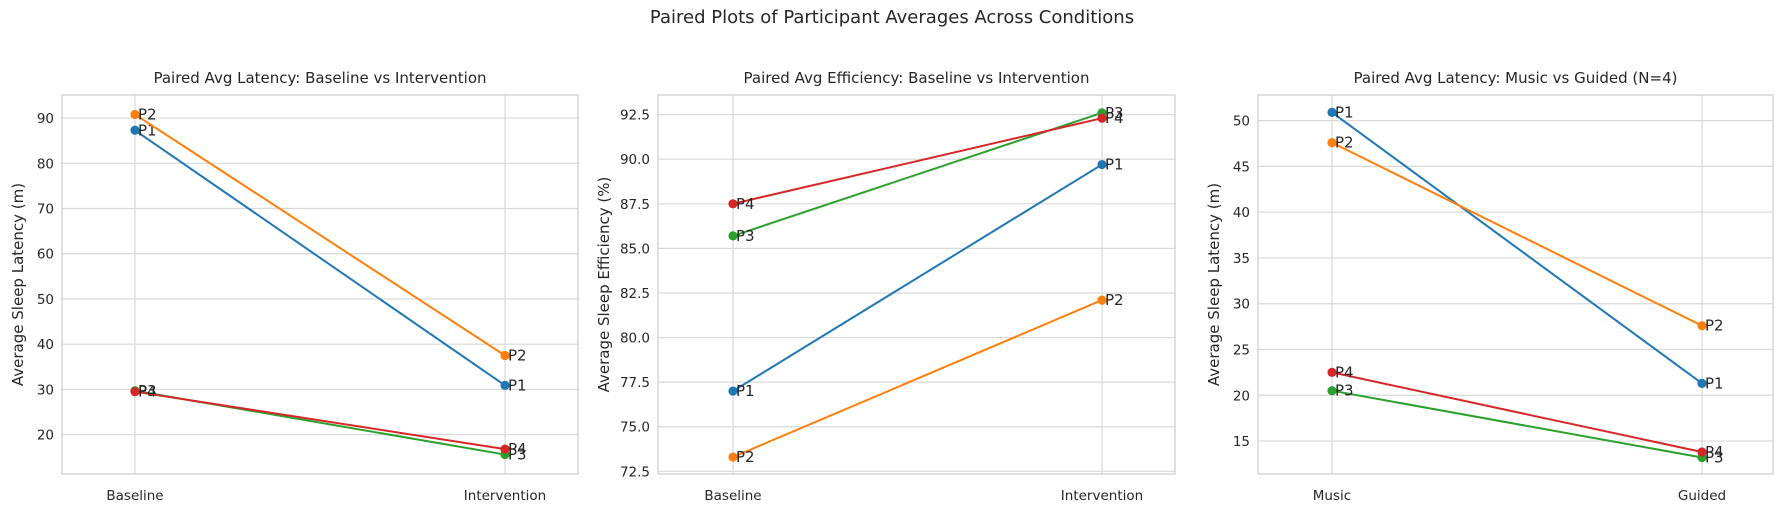 Image resolution: width=1784 pixels, height=512 pixels. What do you see at coordinates (45, 164) in the screenshot?
I see `y-tick-label: 80` at bounding box center [45, 164].